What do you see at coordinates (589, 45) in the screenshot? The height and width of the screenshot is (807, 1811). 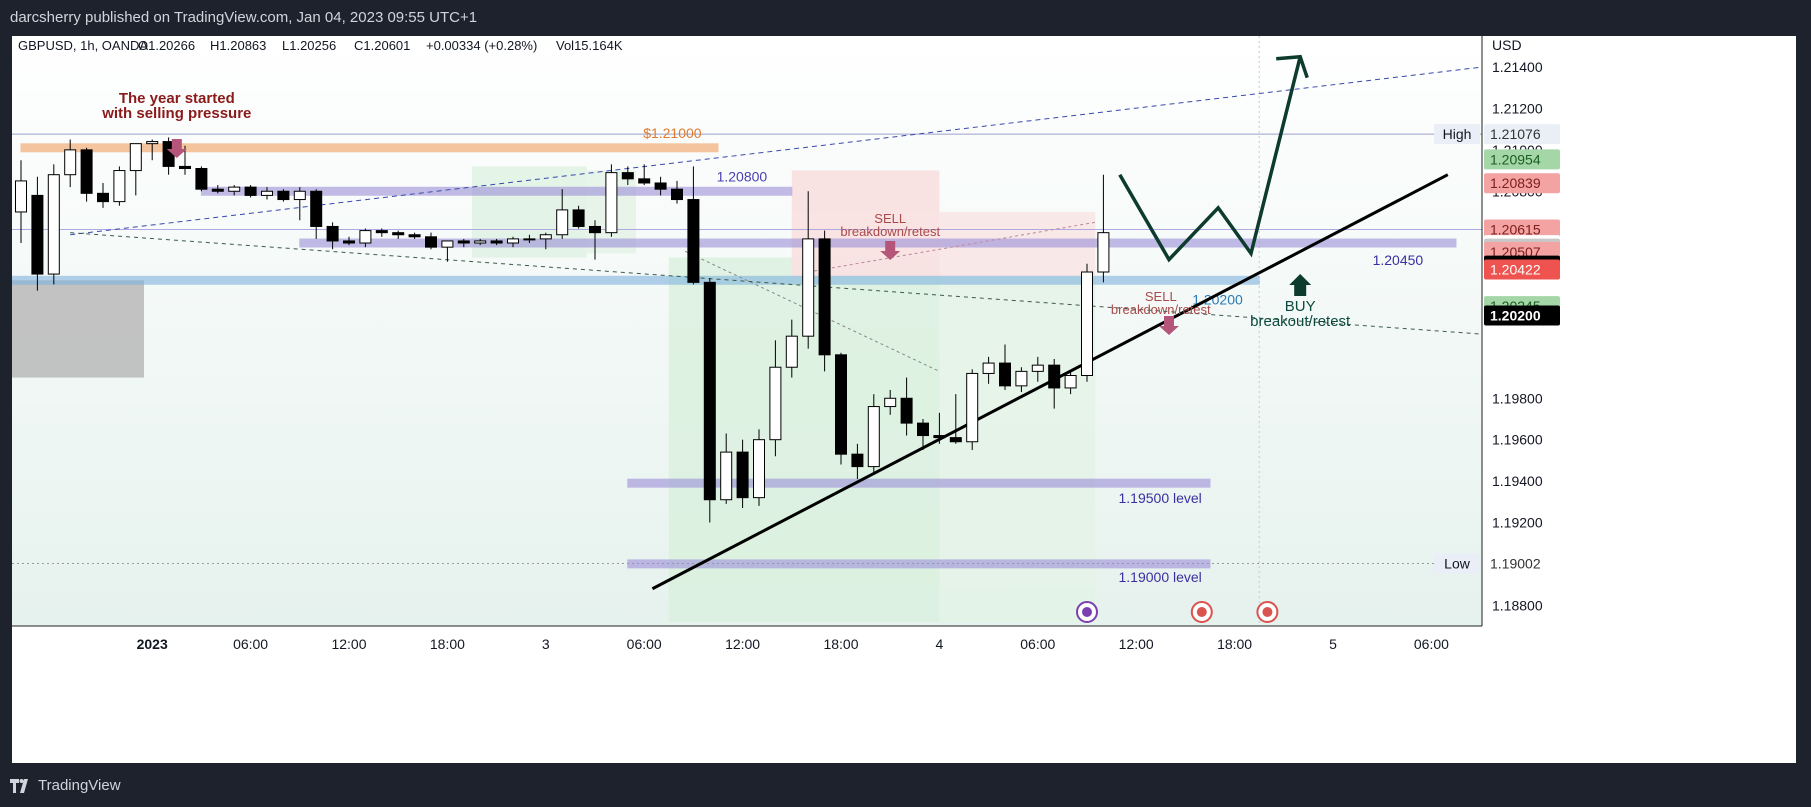 I see `symbol-info-6: Vol15.164K` at bounding box center [589, 45].